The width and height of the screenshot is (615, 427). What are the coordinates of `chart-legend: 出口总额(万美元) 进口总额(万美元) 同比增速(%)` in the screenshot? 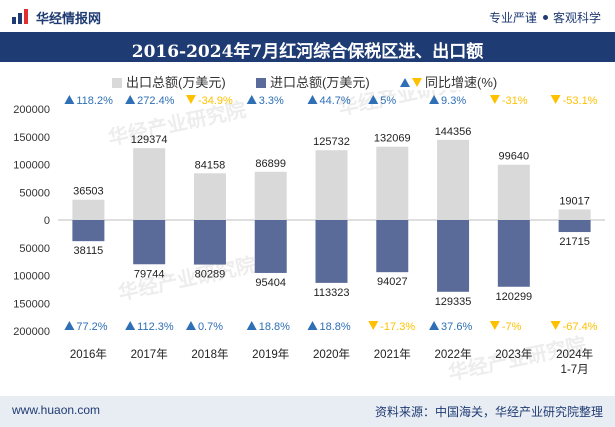 It's located at (307, 81).